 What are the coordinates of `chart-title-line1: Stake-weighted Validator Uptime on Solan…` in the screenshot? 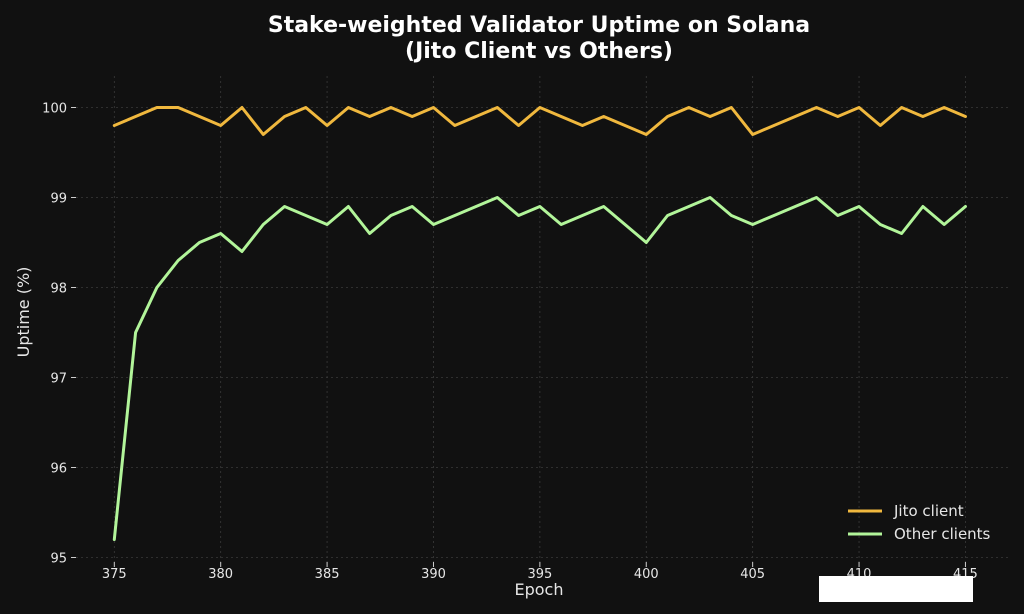 It's located at (539, 25).